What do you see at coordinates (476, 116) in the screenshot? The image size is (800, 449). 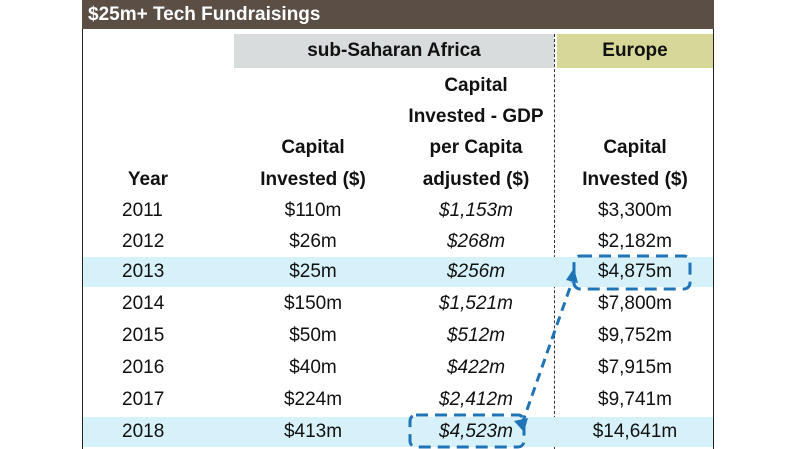 I see `header-ssa-gdp-line2: Invested - GDP` at bounding box center [476, 116].